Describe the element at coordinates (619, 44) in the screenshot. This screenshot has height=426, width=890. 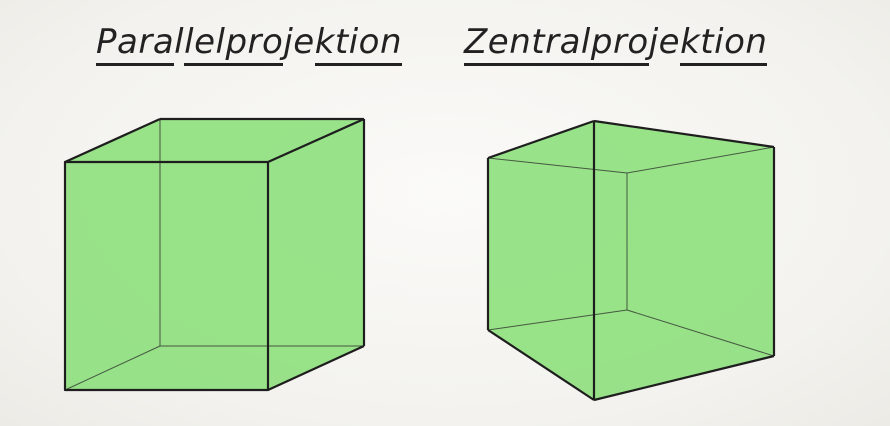
I see `title-right-part-2: pro` at that location.